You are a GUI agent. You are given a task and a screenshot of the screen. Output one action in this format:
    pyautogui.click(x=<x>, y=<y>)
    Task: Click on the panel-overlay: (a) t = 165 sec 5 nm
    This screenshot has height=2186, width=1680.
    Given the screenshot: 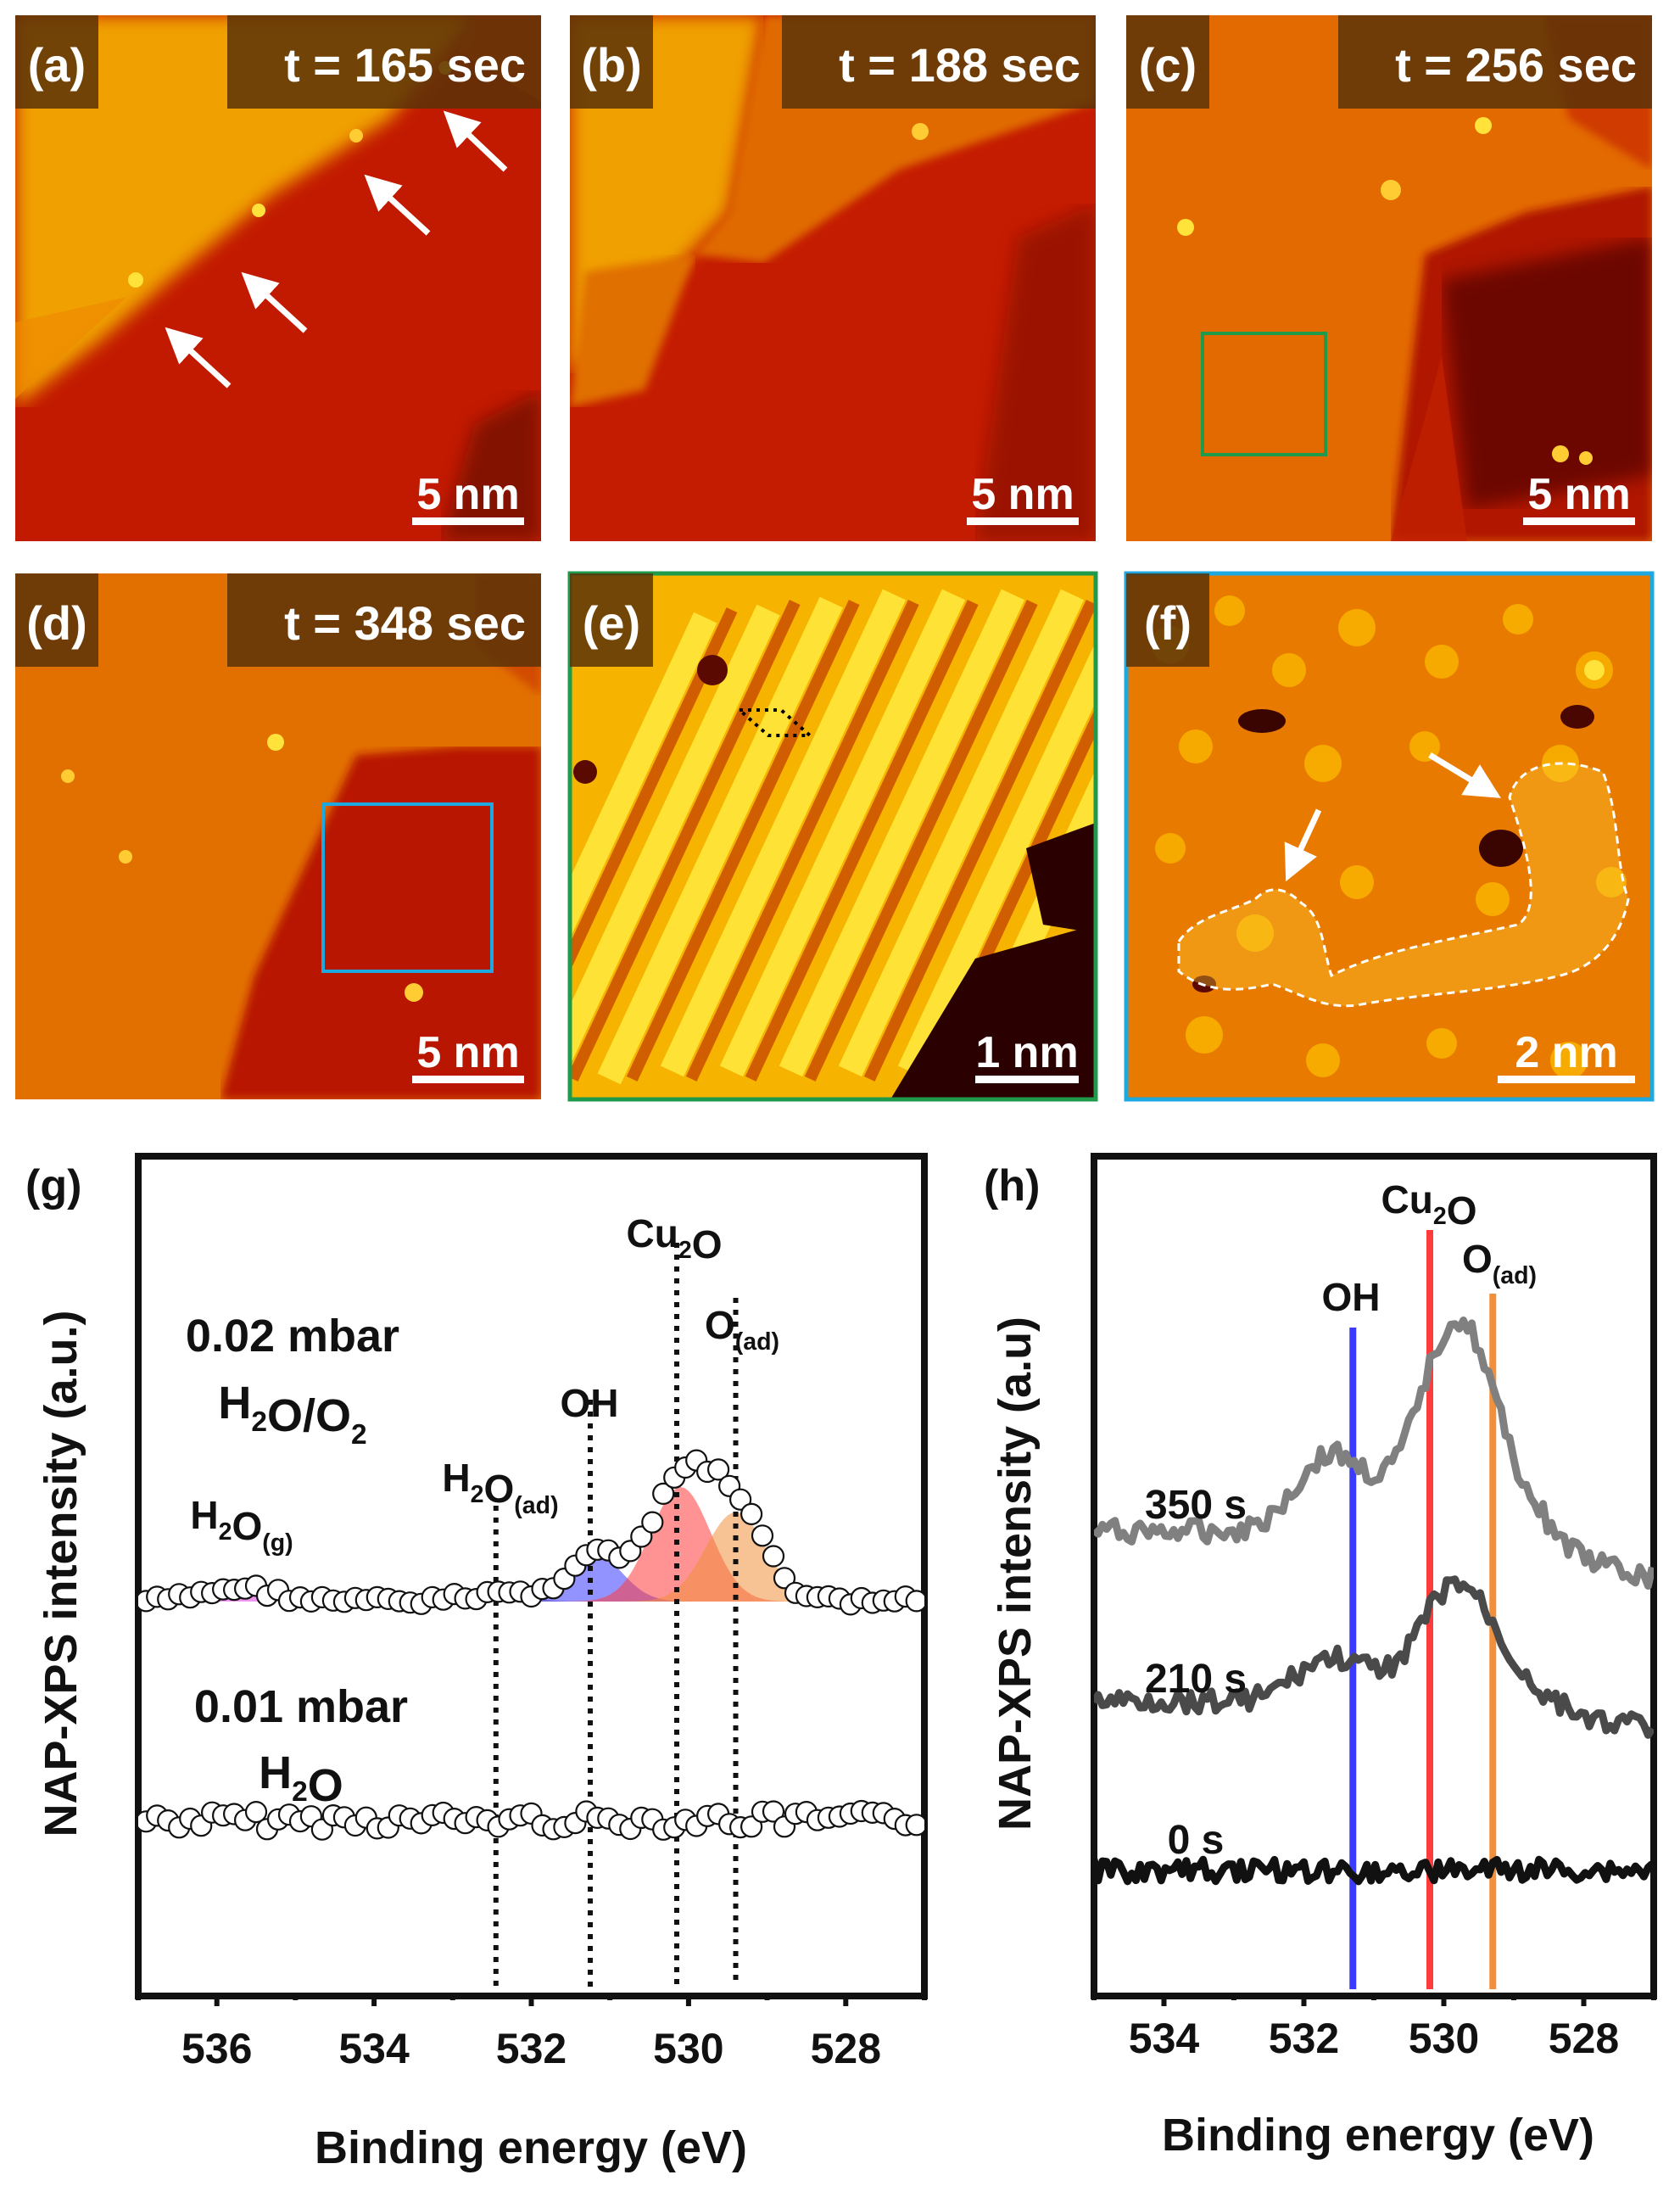 What is the action you would take?
    pyautogui.click(x=278, y=270)
    